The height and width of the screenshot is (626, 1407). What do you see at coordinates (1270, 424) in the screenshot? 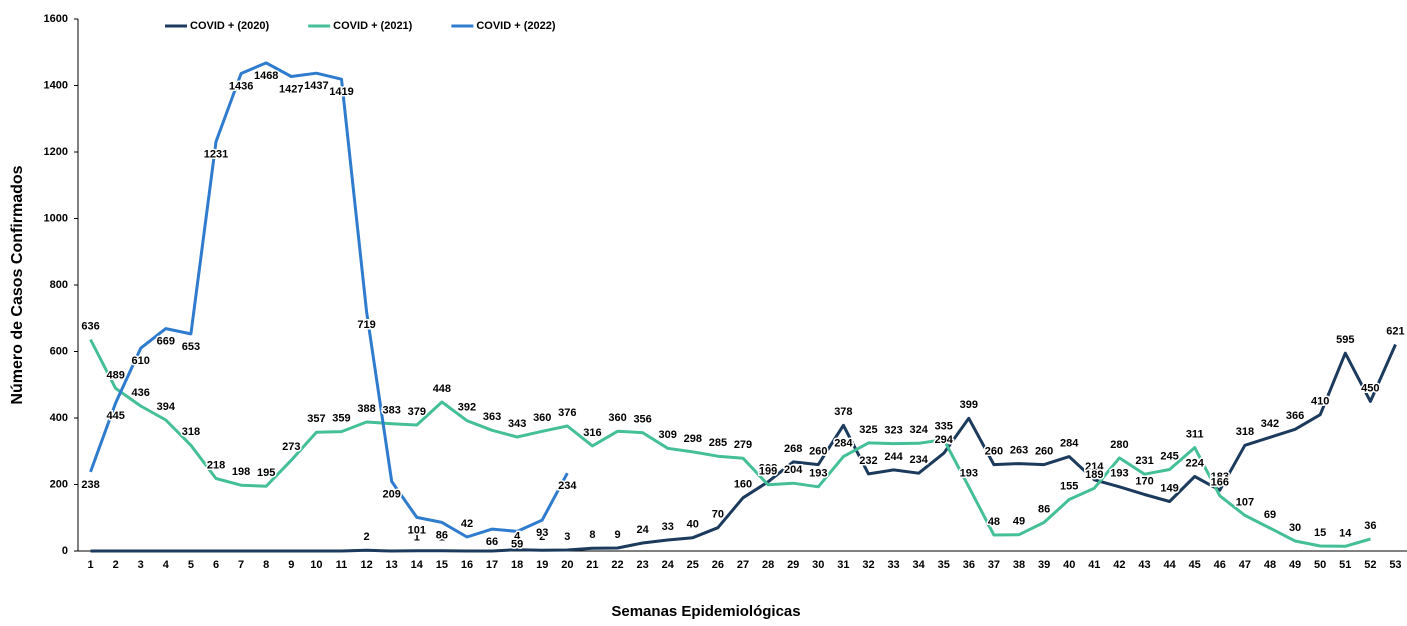
I see `data-label: 342` at bounding box center [1270, 424].